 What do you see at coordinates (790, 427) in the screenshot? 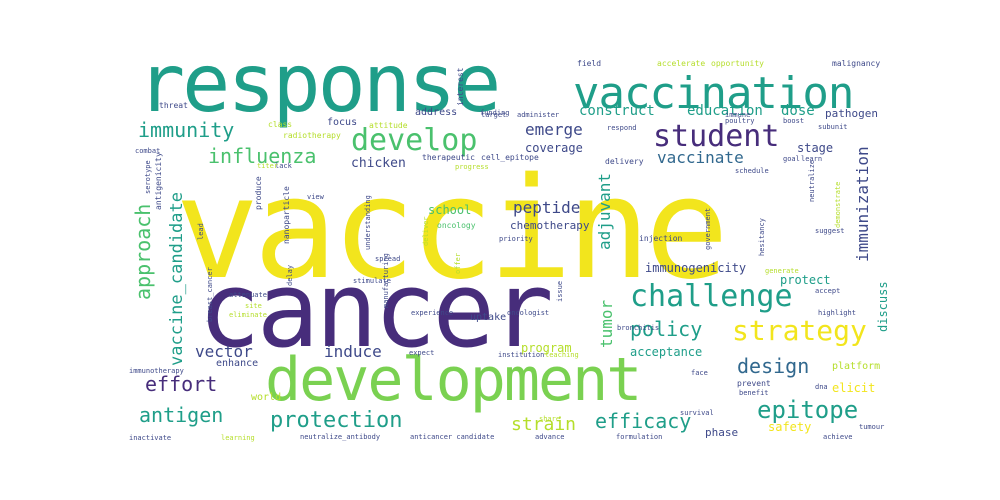
I see `word-safety: safety` at bounding box center [790, 427].